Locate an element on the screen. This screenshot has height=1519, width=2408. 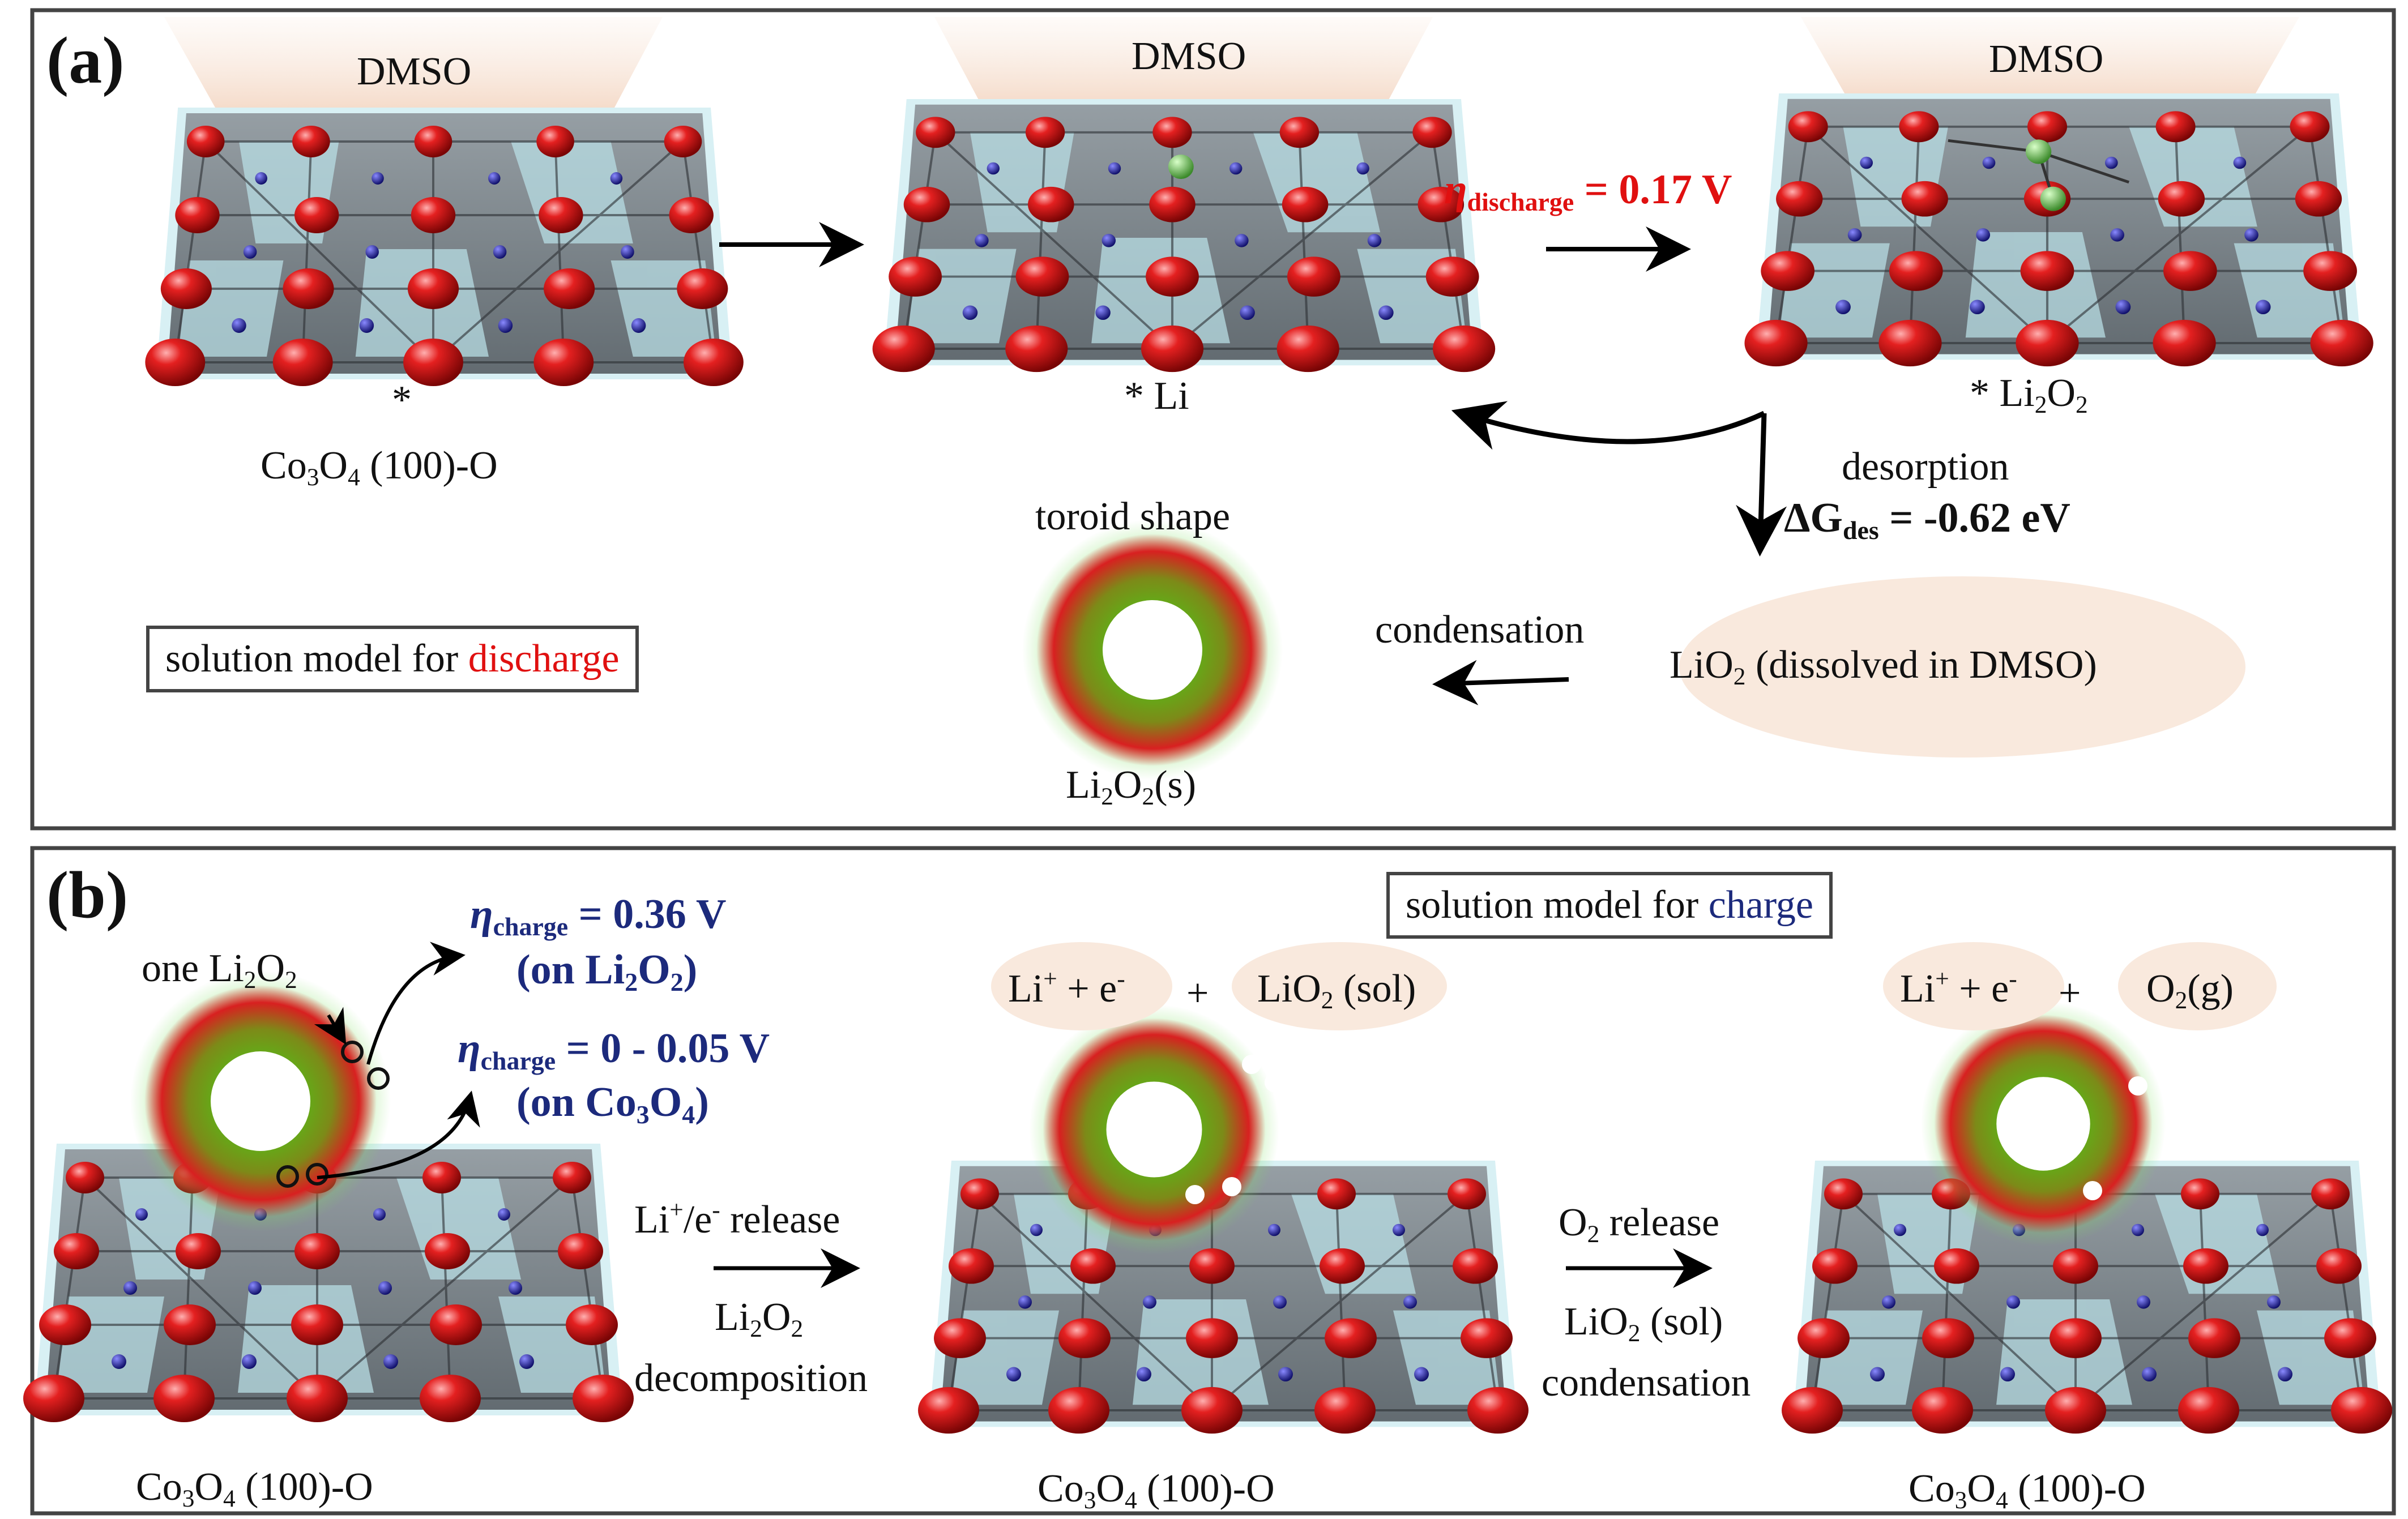
reaction-site-markers is located at coordinates (333, 1114).